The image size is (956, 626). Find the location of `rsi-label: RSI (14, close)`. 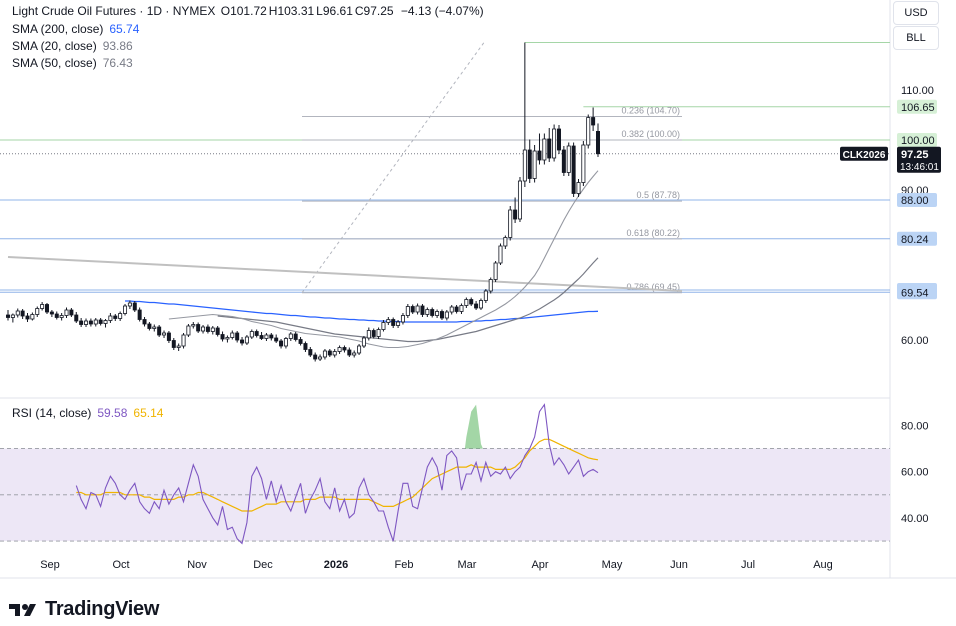

rsi-label: RSI (14, close) is located at coordinates (52, 413).